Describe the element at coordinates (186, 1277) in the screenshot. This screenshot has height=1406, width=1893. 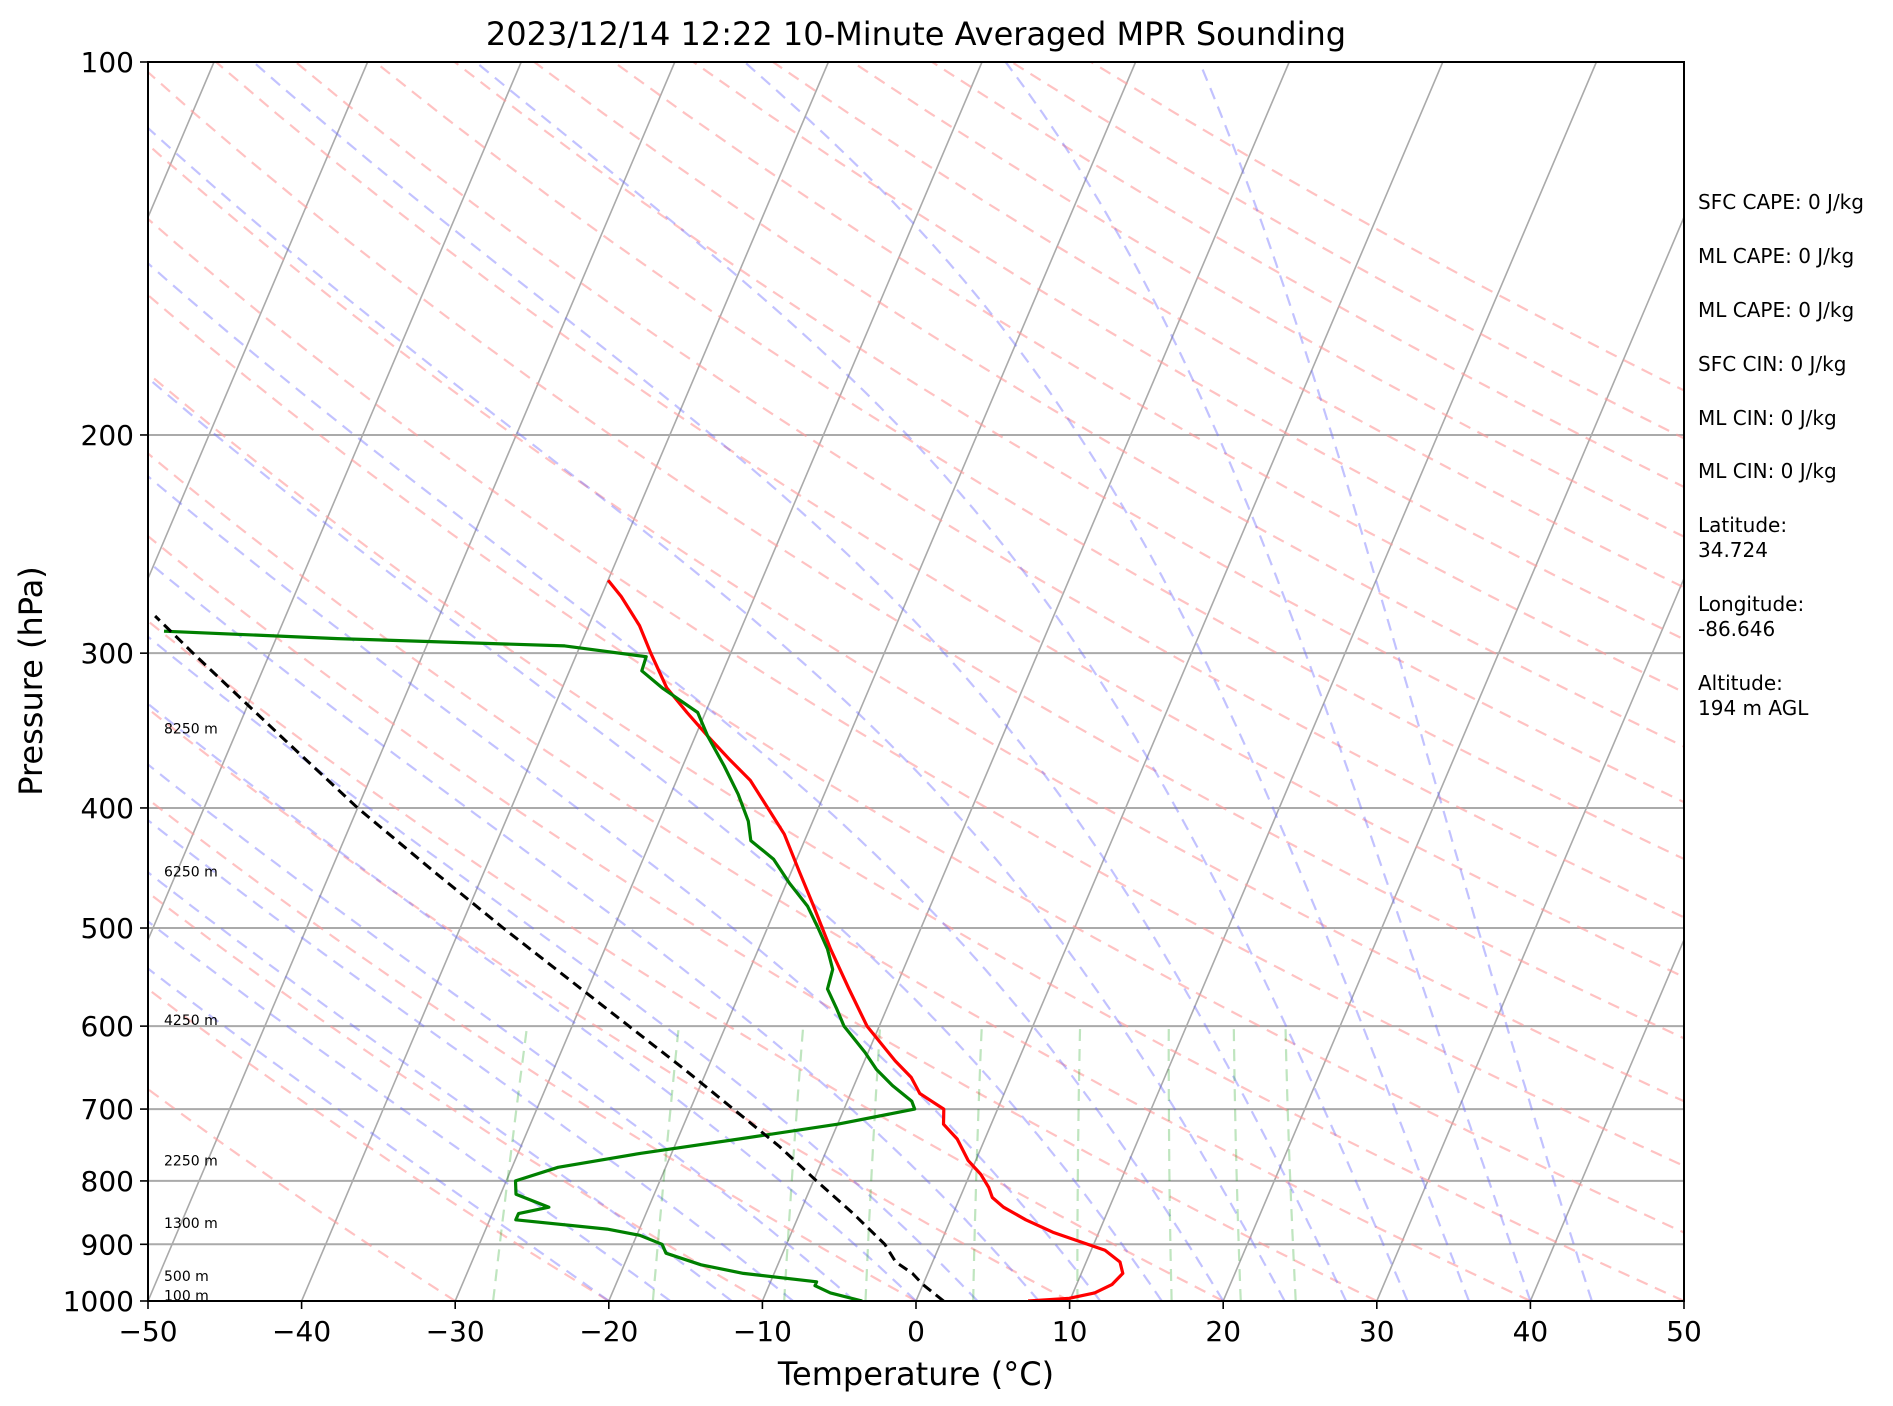
I see `height-label: 500 m` at that location.